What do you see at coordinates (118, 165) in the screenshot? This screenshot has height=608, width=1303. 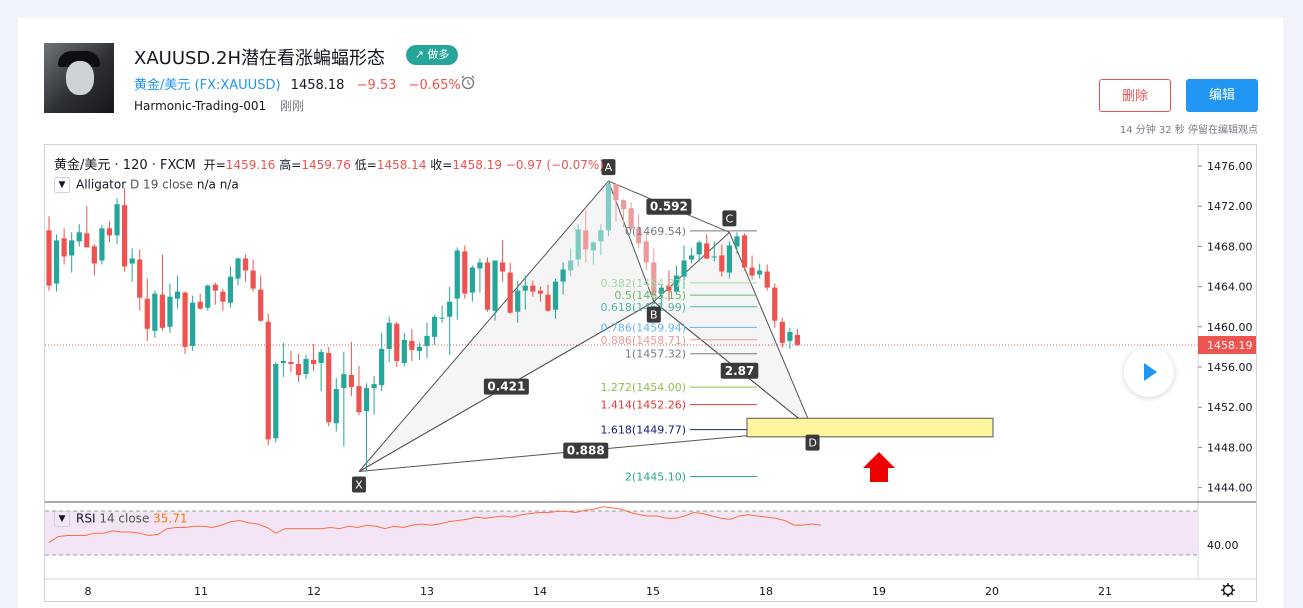 I see `legend-sep: ·` at bounding box center [118, 165].